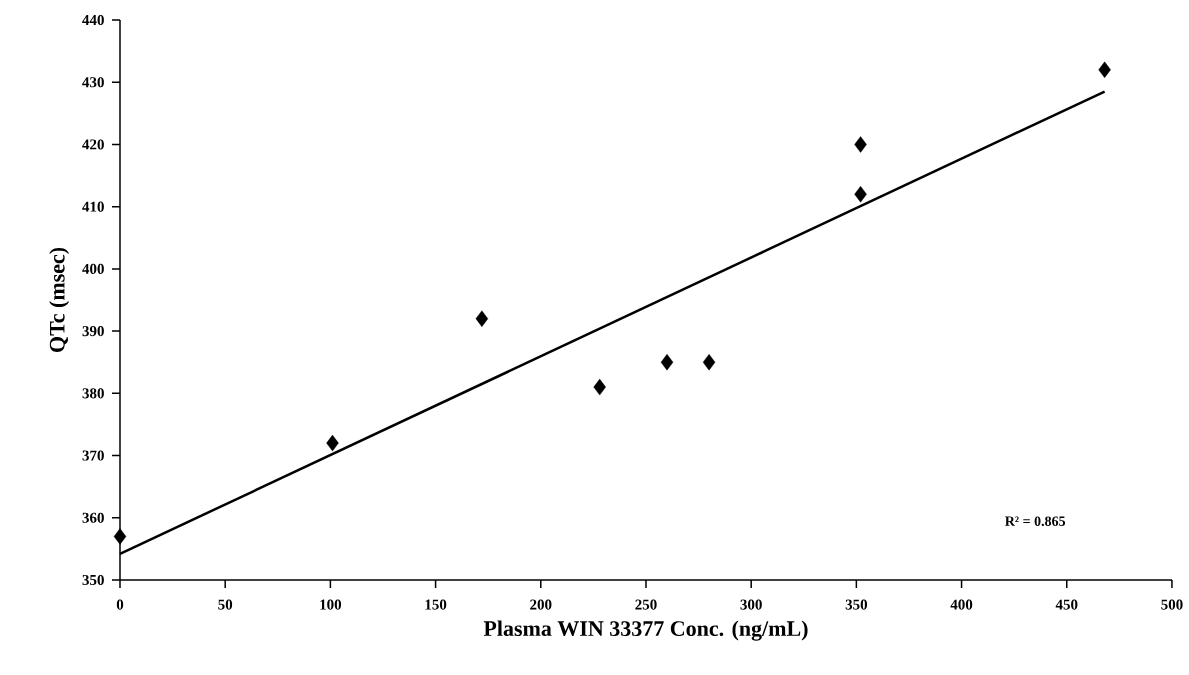 The image size is (1189, 675). I want to click on y-tick-label: 440, so click(93, 20).